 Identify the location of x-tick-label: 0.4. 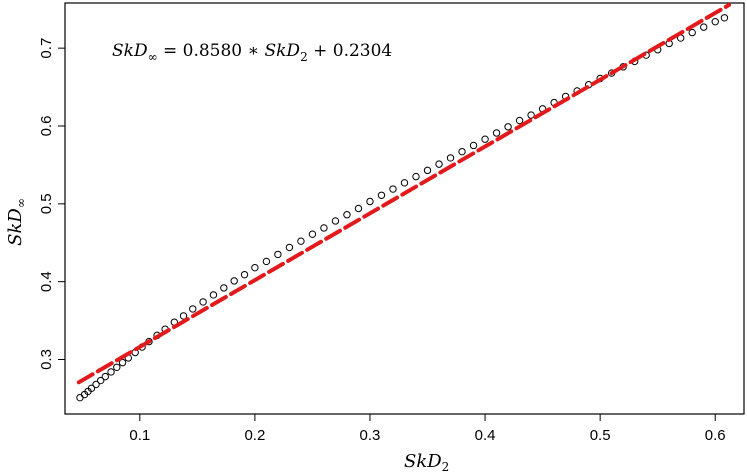
(485, 435).